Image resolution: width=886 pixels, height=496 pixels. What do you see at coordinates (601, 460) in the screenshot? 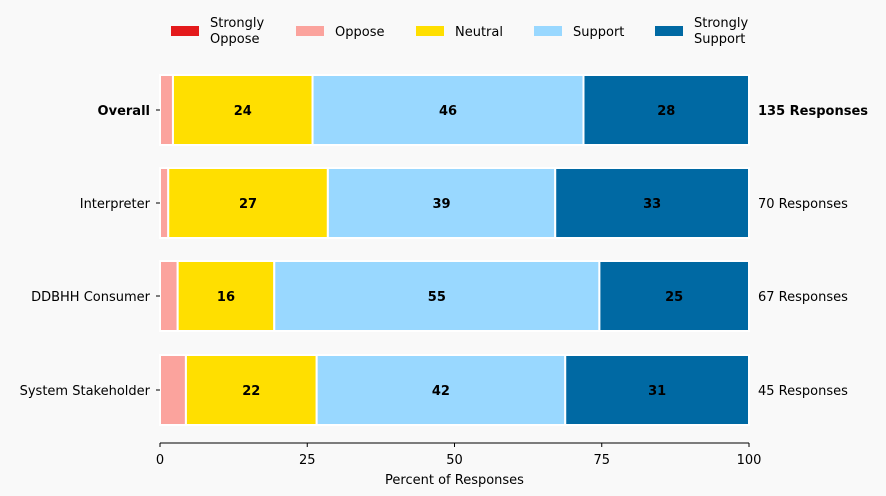
I see `x-tick-label: 75` at bounding box center [601, 460].